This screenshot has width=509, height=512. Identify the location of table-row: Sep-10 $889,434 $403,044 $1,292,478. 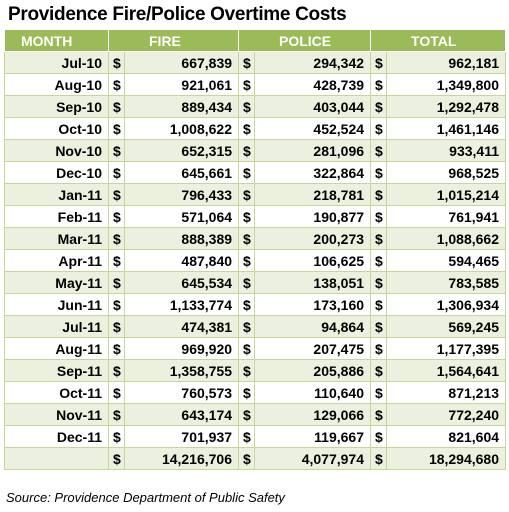
(255, 106).